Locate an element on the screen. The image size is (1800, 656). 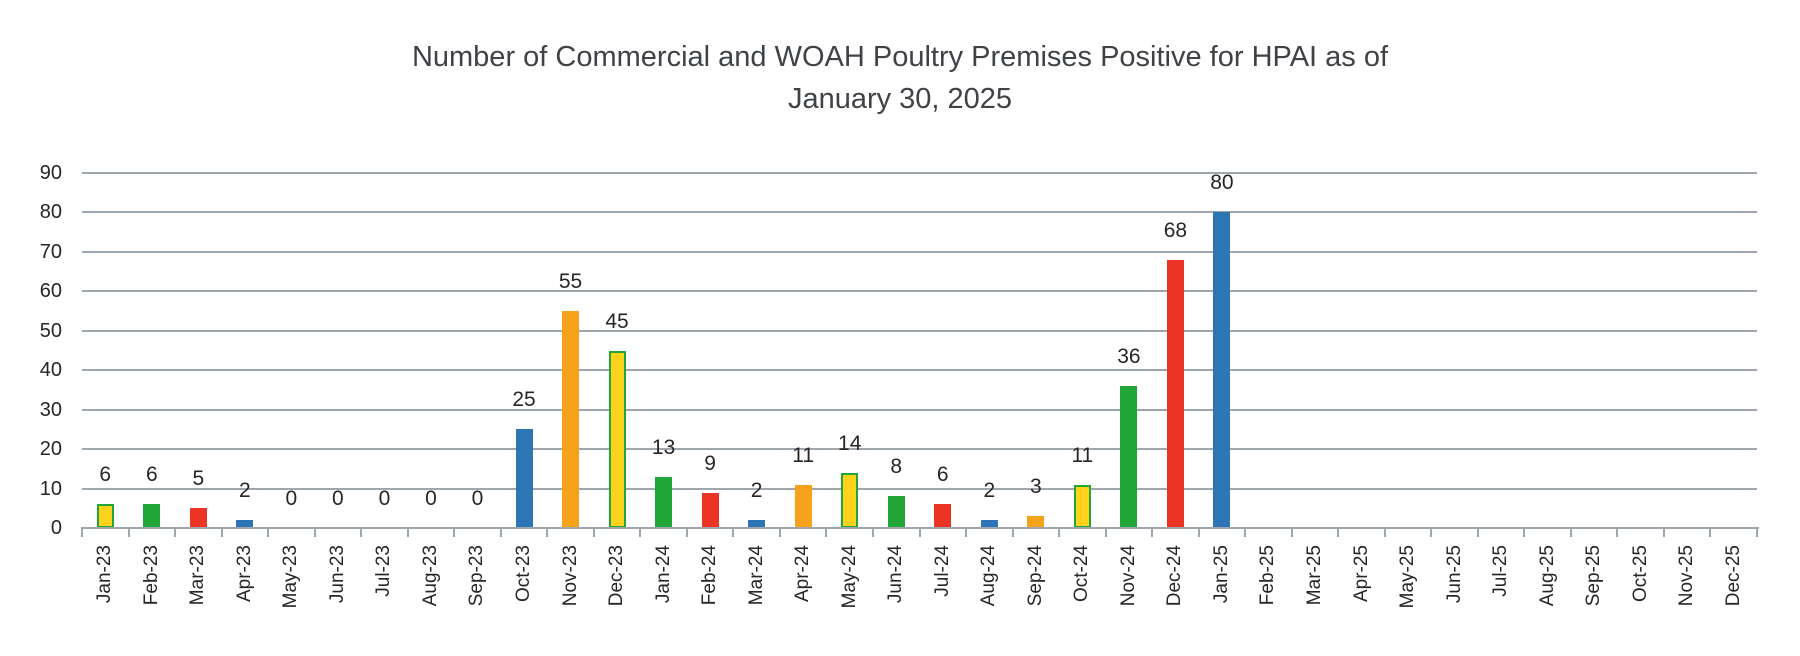
x-axis-label-jan-24: Jan-24 is located at coordinates (663, 574).